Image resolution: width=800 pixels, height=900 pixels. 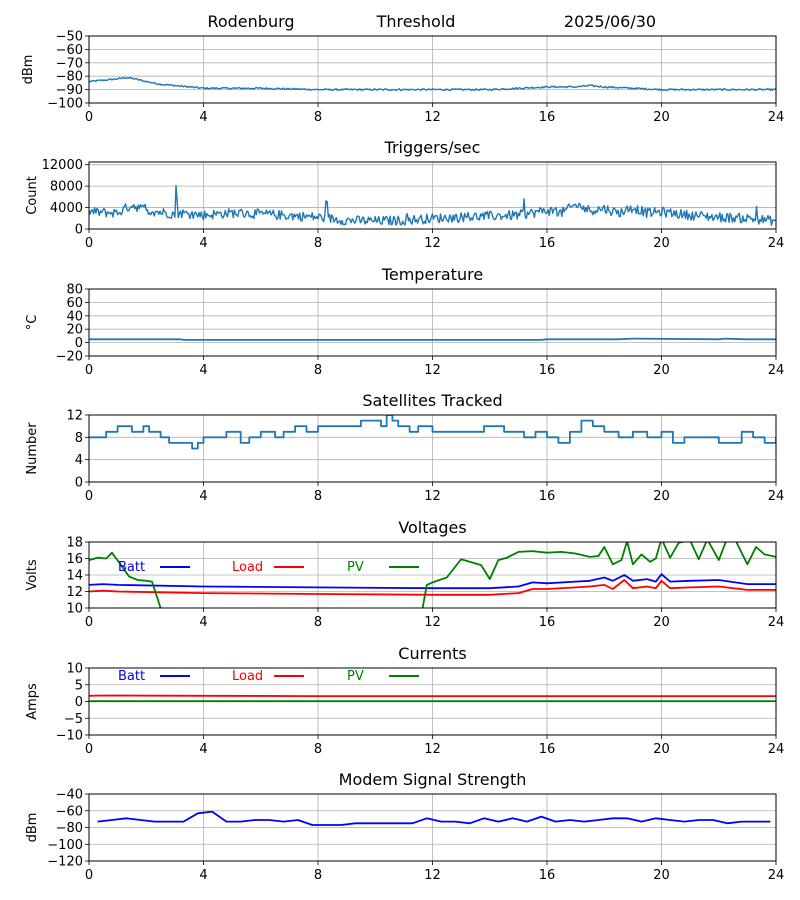 What do you see at coordinates (69, 37) in the screenshot?
I see `y-tick-label: −50` at bounding box center [69, 37].